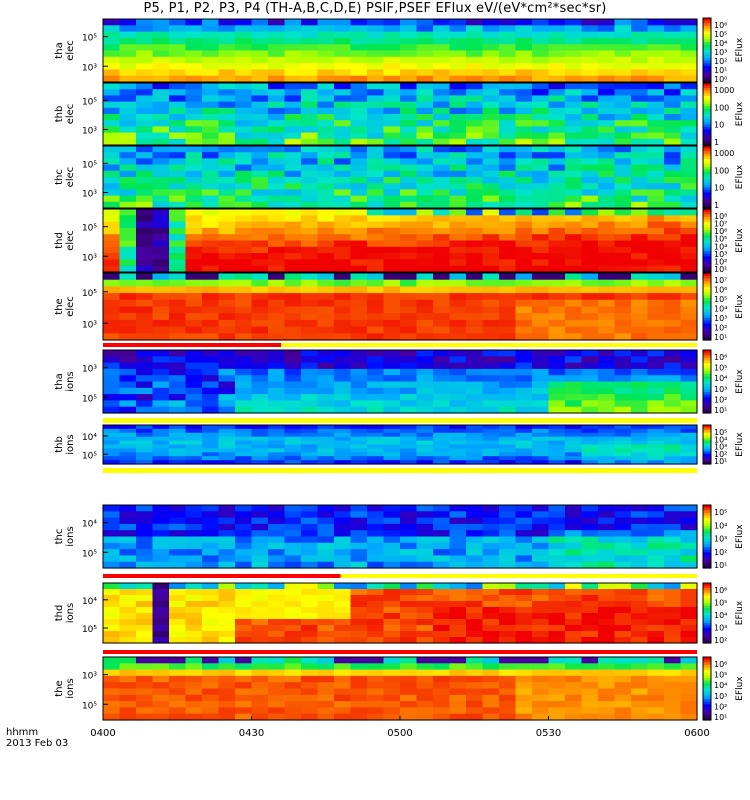  What do you see at coordinates (59, 688) in the screenshot?
I see `y-label: the` at bounding box center [59, 688].